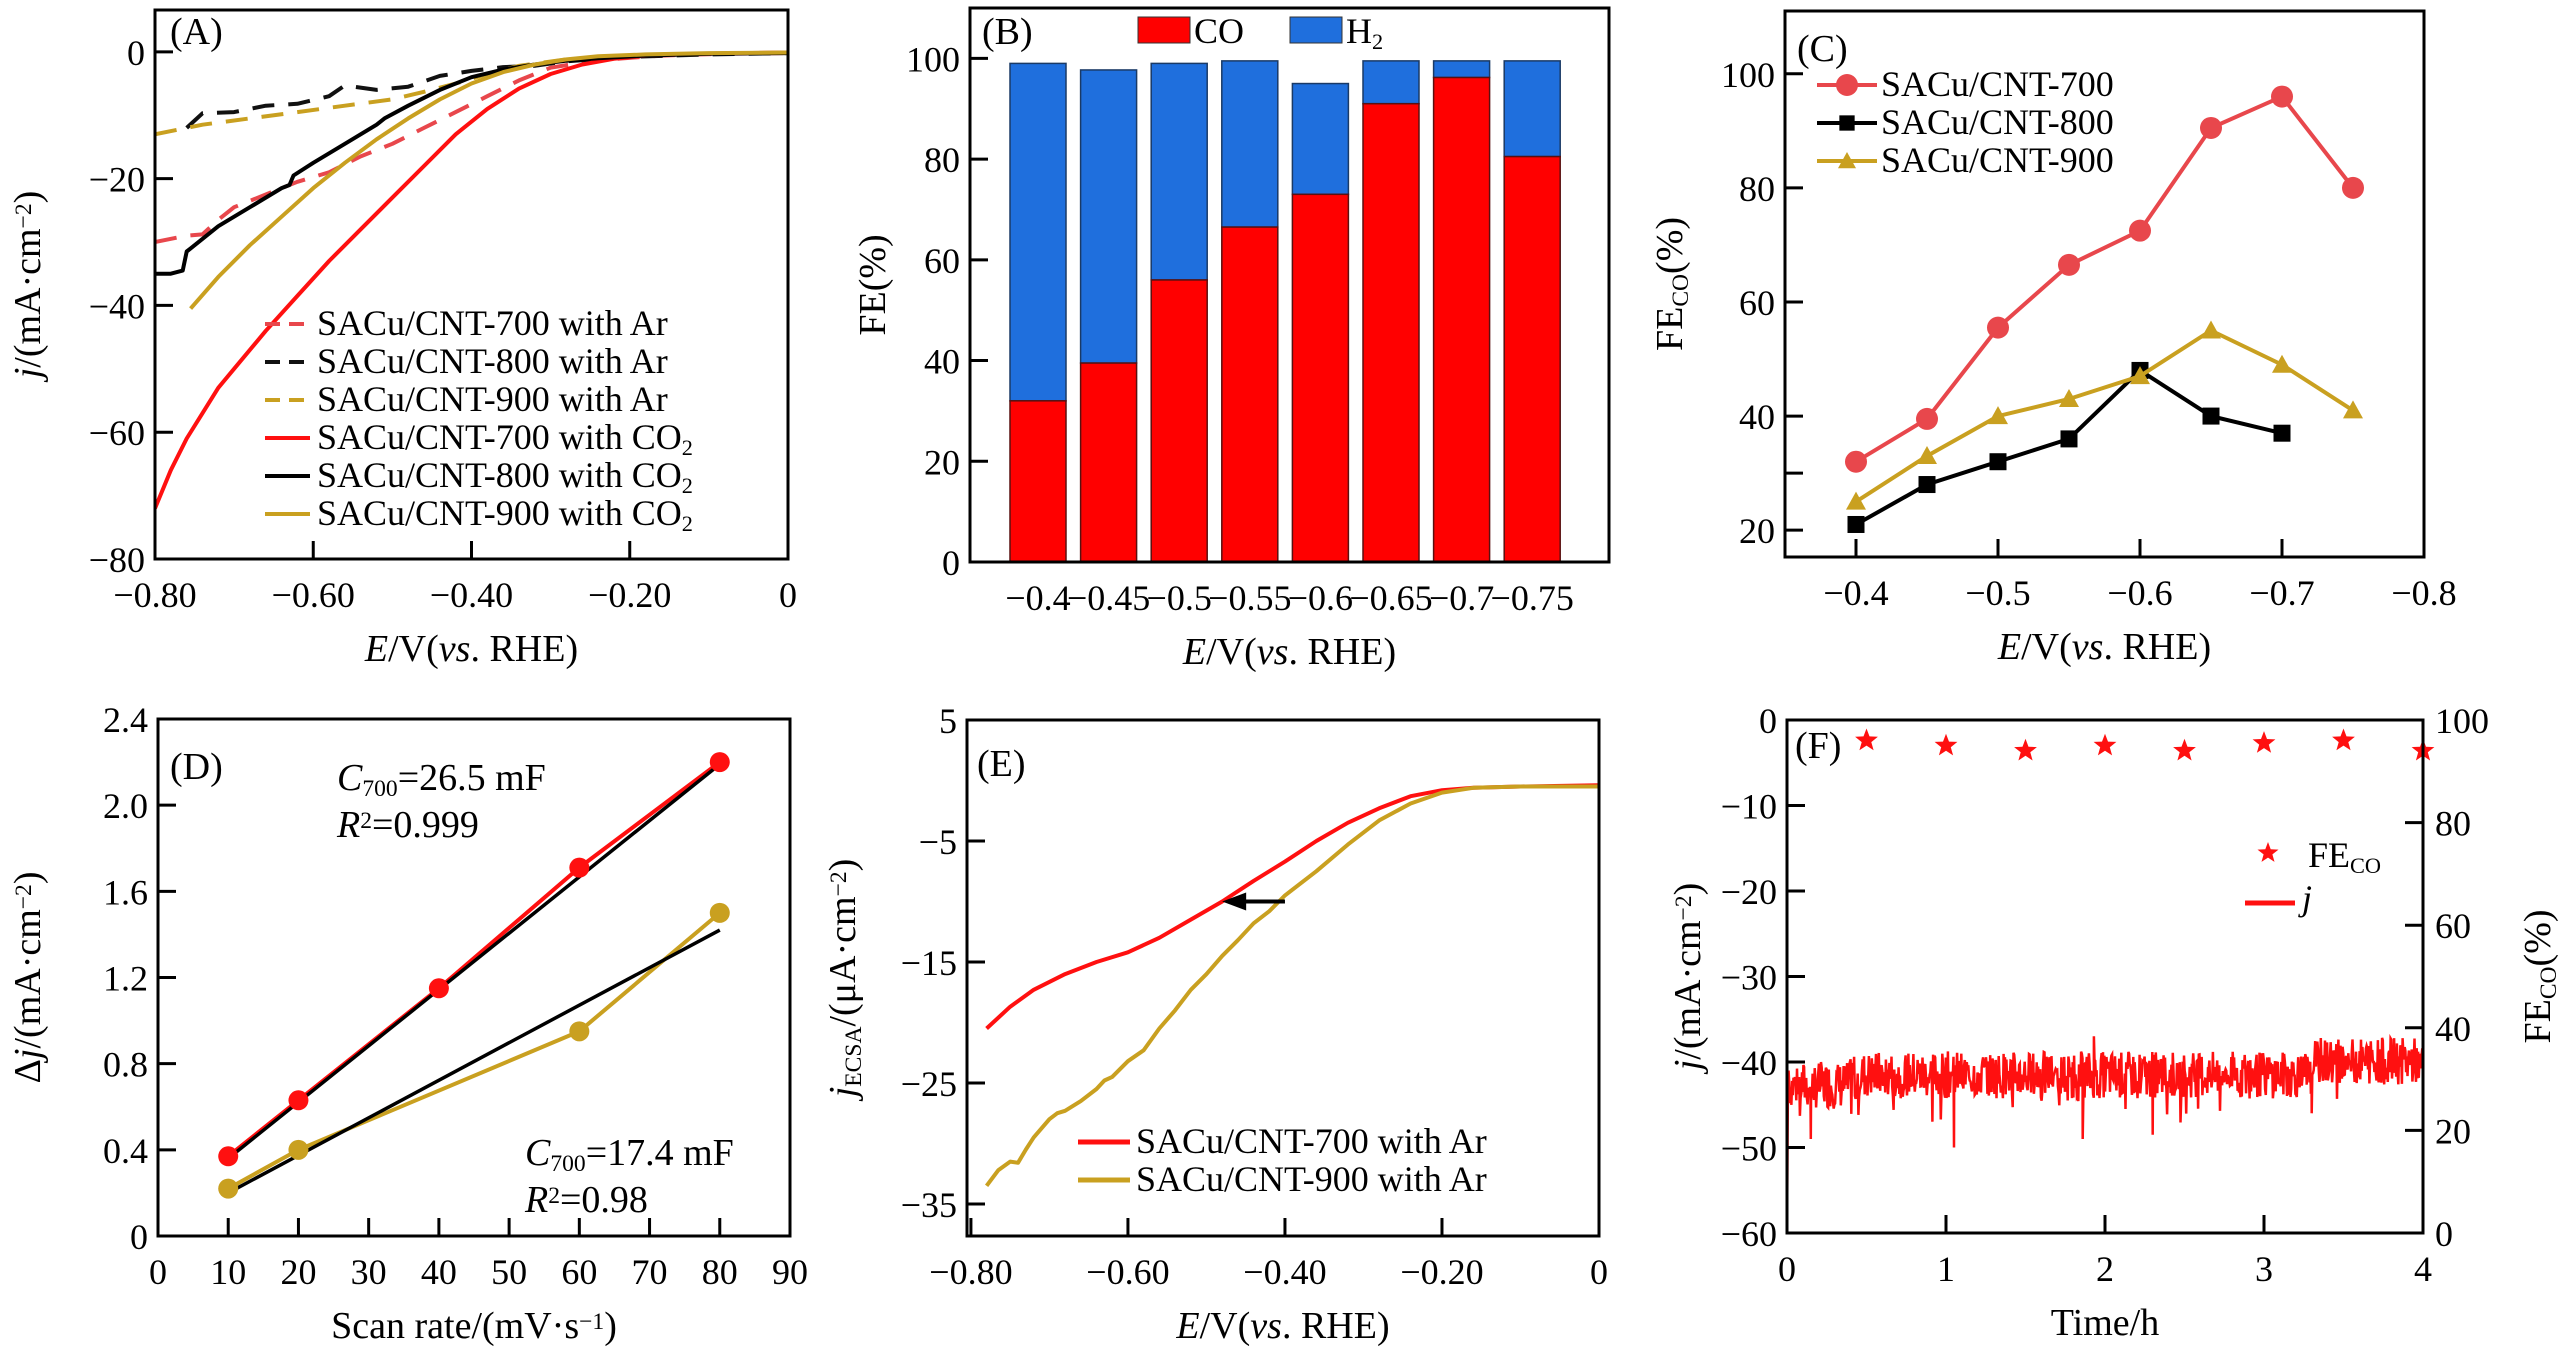  What do you see at coordinates (2444, 1234) in the screenshot?
I see `y-tick-label-right: 0` at bounding box center [2444, 1234].